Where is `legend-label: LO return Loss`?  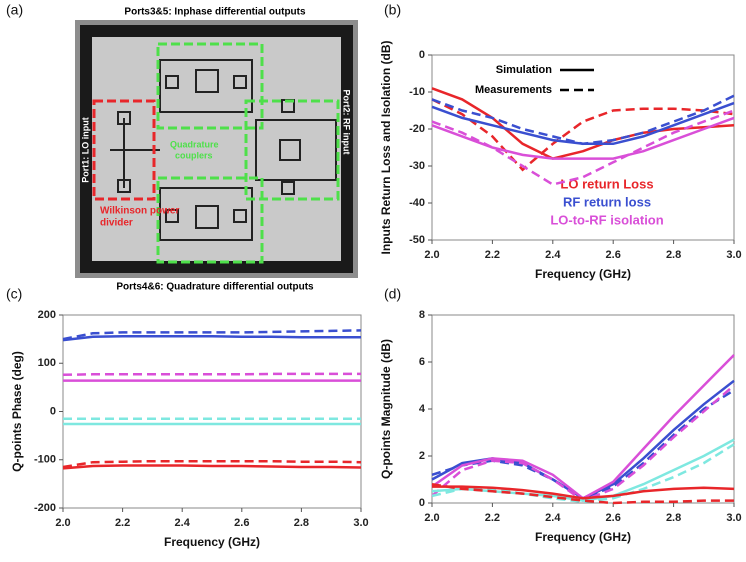 legend-label: LO return Loss is located at coordinates (606, 183).